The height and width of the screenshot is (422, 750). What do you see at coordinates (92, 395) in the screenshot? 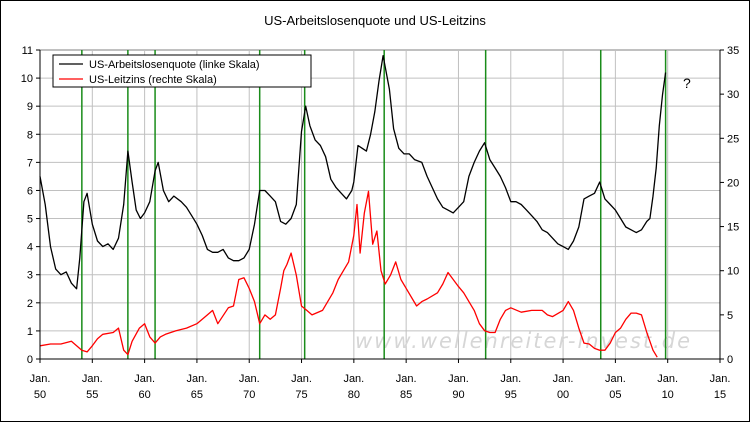
I see `x-tick-label-year: 55` at bounding box center [92, 395].